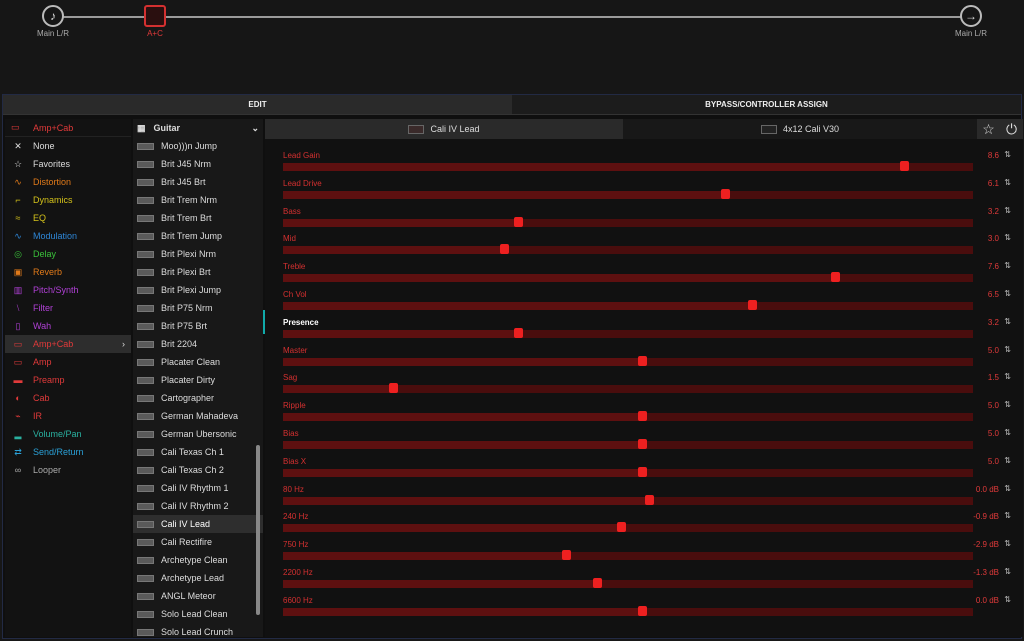  I want to click on param-row: 6600 Hz 0.0 dB ⇅, so click(653, 608).